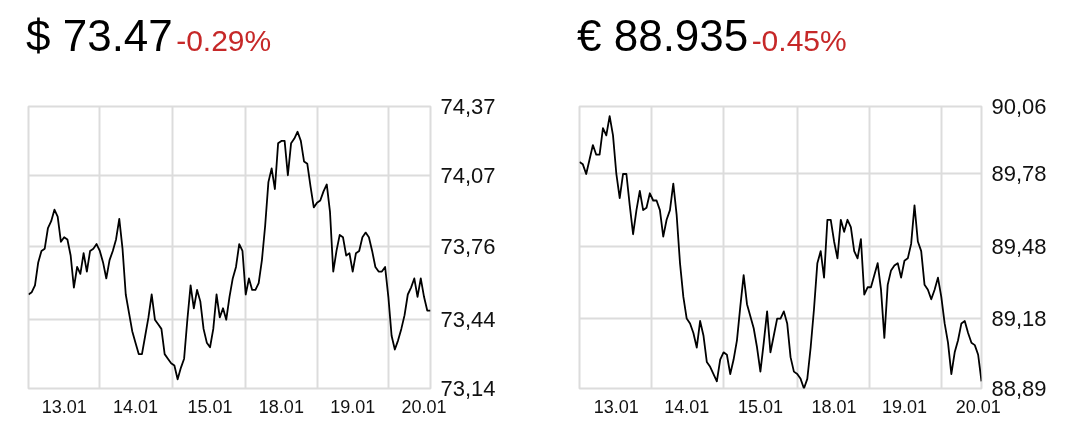 This screenshot has width=1080, height=442. I want to click on y-tick-label: 90,06, so click(1019, 106).